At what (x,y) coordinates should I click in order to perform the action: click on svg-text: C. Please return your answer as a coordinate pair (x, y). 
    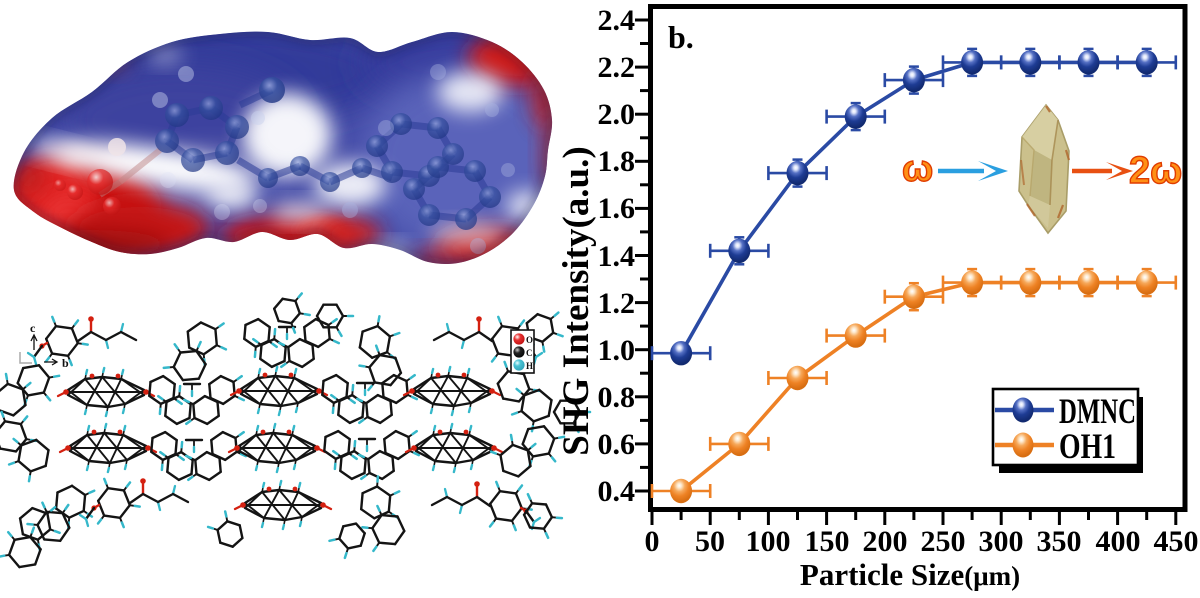
    Looking at the image, I should click on (529, 353).